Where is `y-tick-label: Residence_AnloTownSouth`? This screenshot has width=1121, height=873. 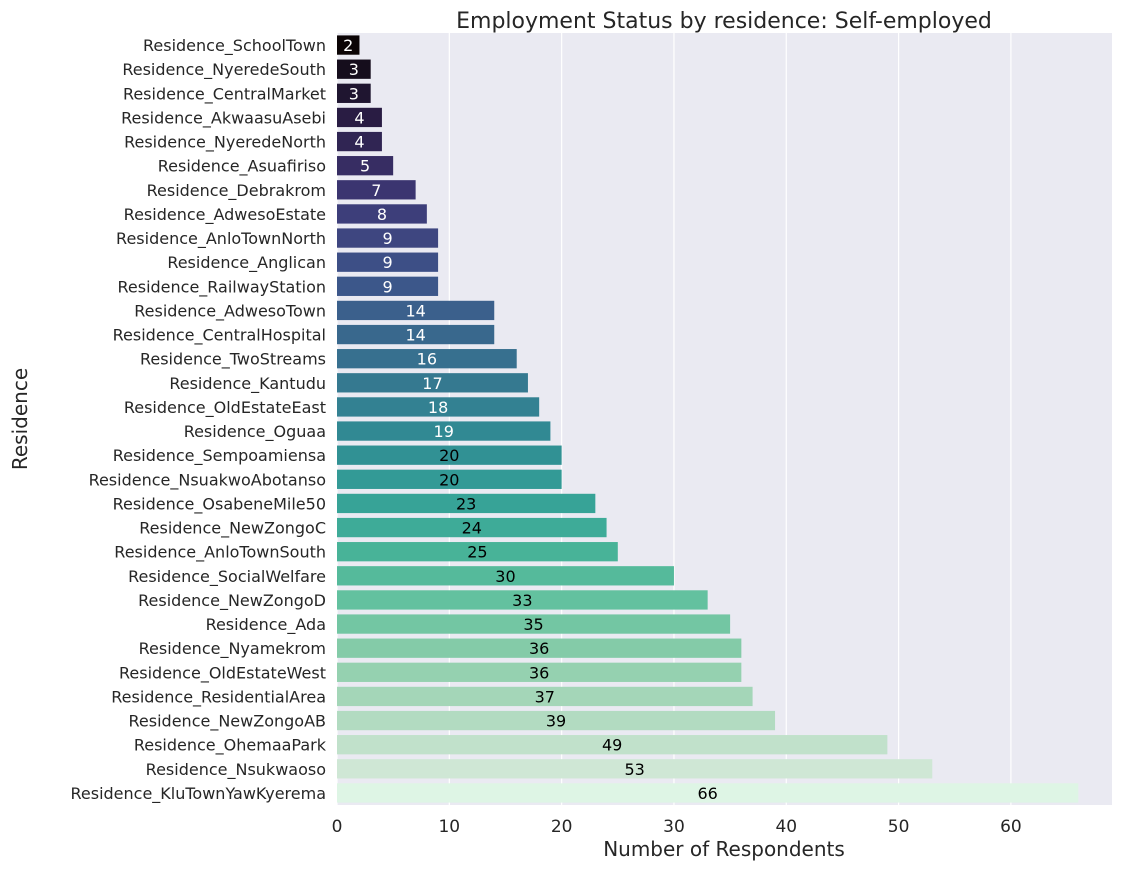 y-tick-label: Residence_AnloTownSouth is located at coordinates (220, 553).